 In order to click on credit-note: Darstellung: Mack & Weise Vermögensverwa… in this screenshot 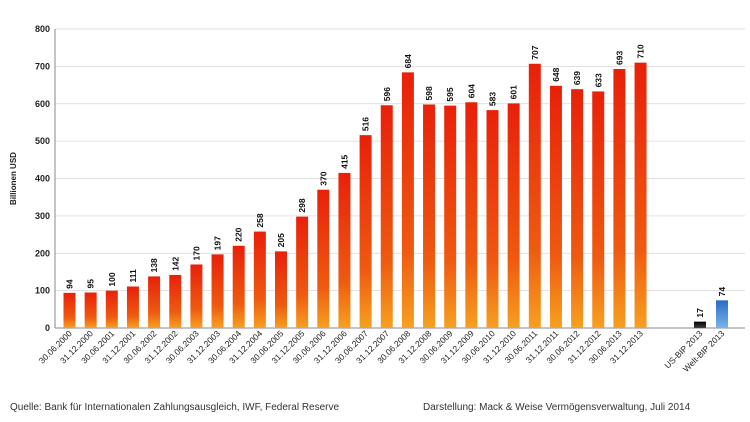, I will do `click(557, 407)`.